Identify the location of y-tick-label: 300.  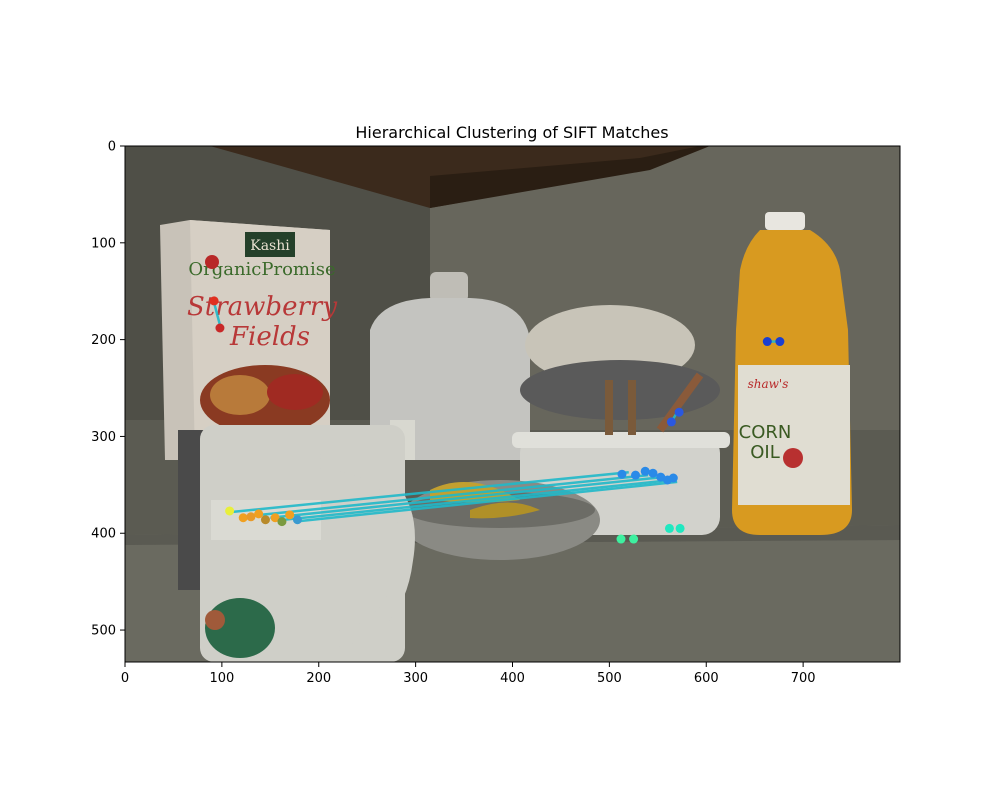
(103, 437).